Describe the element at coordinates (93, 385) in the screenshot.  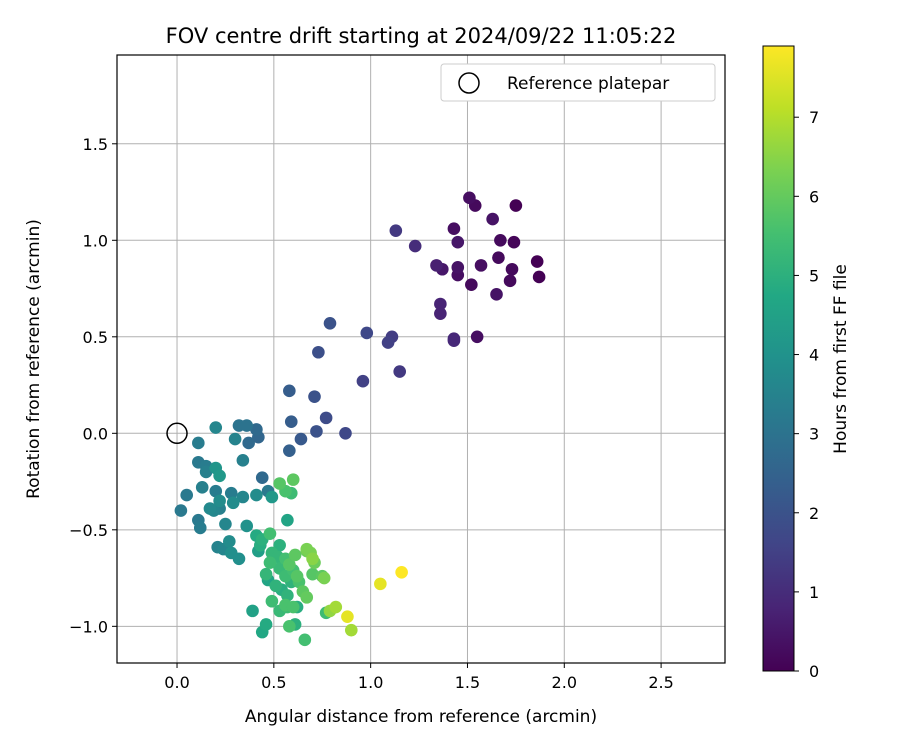
I see `y-axis-ticks: −1.0 −0.5 0.0 0.5 1.0 1.5` at that location.